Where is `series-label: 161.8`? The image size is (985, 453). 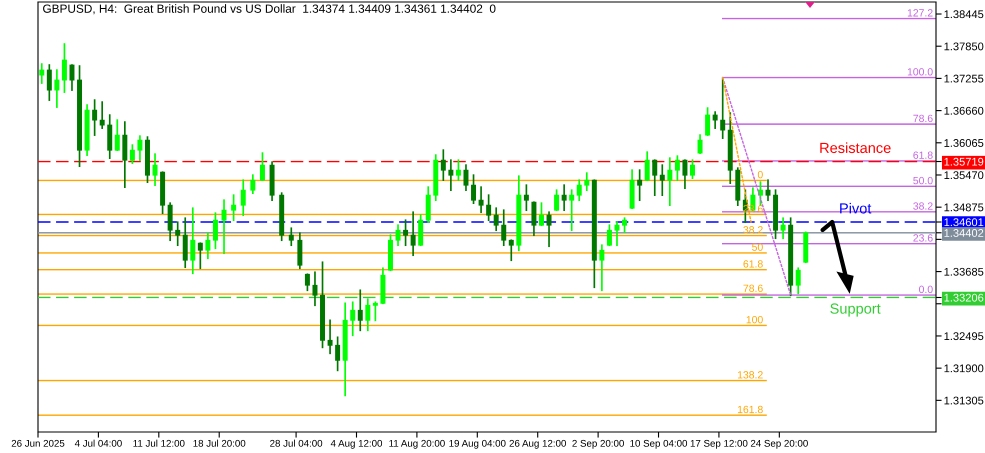
series-label: 161.8 is located at coordinates (750, 410).